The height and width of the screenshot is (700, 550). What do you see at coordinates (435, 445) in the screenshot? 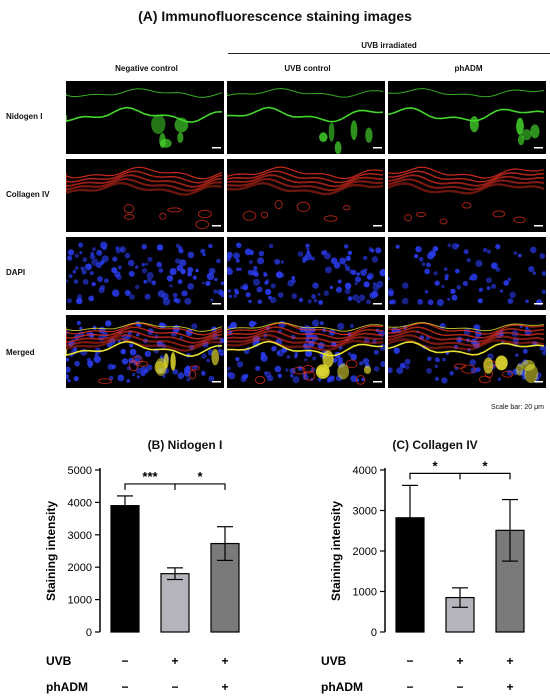
I see `chart-title-collagen: (C) Collagen IV` at bounding box center [435, 445].